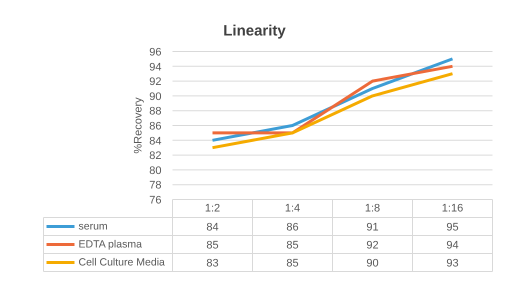  What do you see at coordinates (122, 262) in the screenshot?
I see `legend-label: Cell Culture Media` at bounding box center [122, 262].